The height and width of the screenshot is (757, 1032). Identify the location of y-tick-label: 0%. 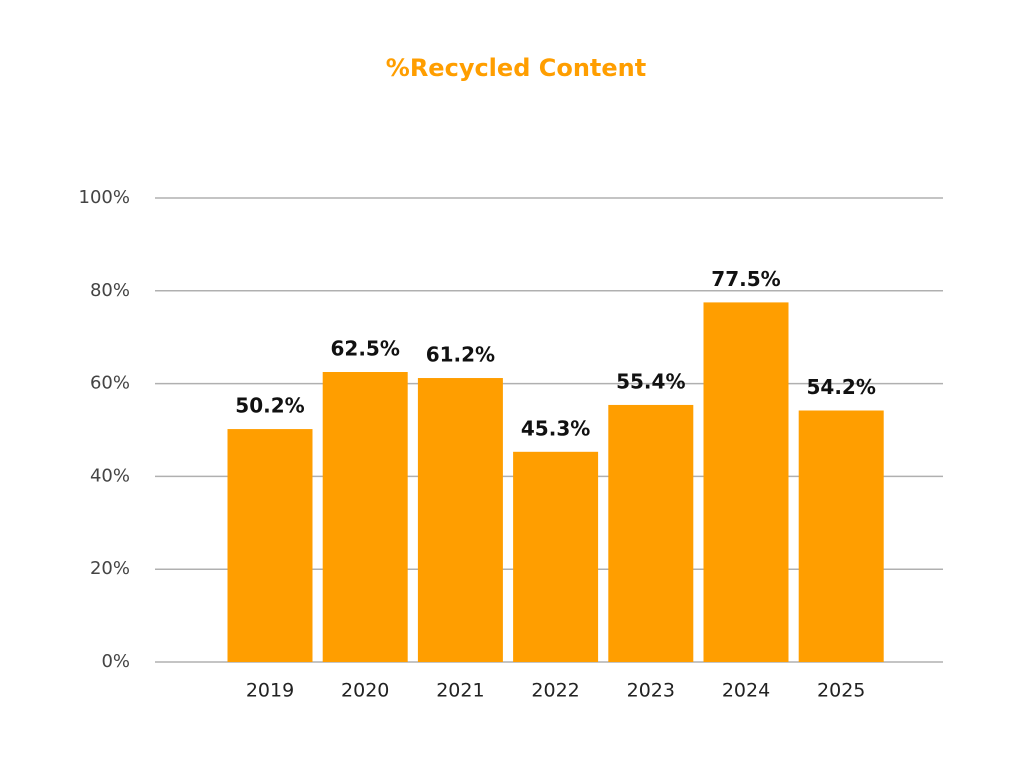
(115, 661).